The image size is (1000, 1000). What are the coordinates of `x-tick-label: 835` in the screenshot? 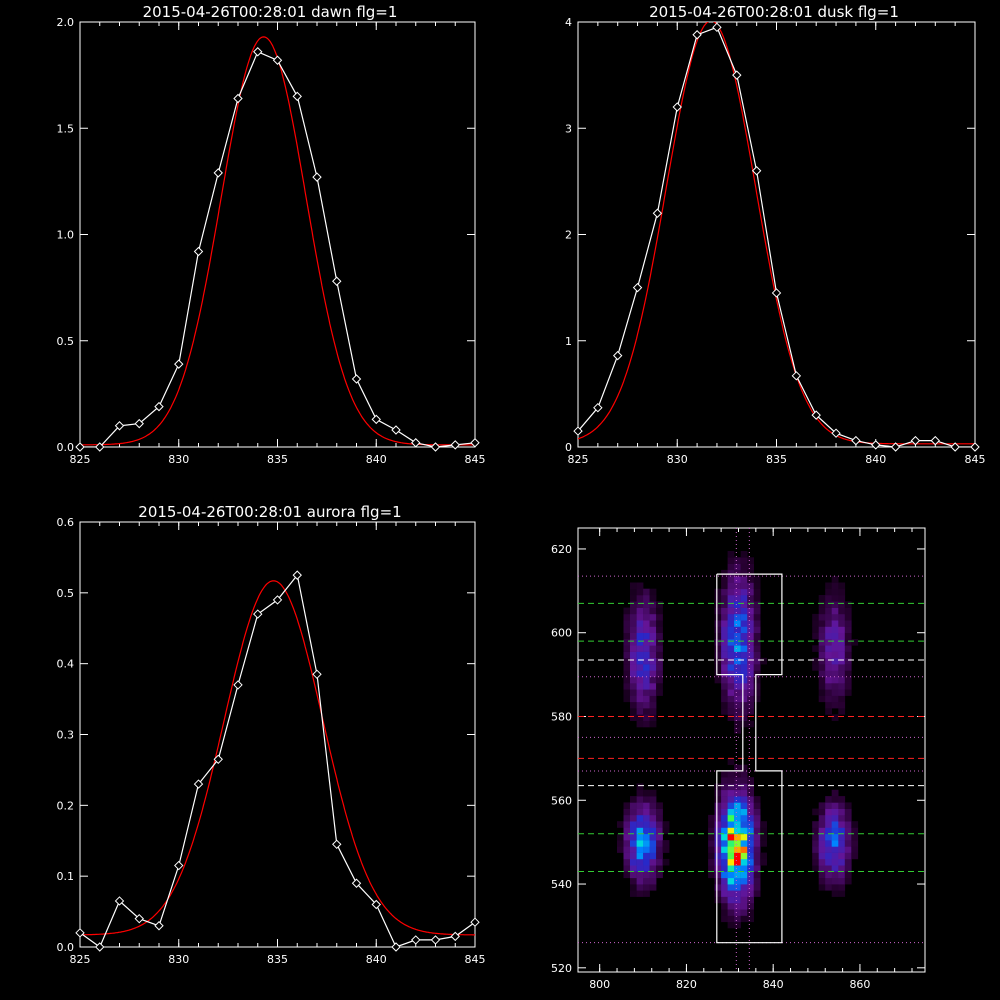 It's located at (776, 459).